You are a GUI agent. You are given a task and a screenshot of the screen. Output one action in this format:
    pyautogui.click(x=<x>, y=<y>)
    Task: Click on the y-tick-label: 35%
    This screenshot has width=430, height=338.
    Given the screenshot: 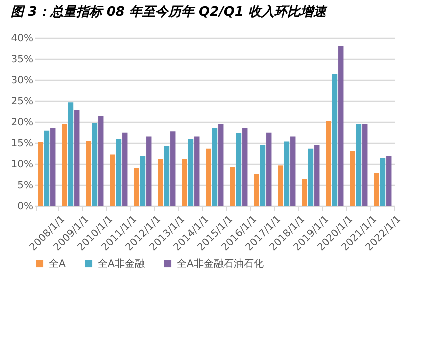 What is the action you would take?
    pyautogui.click(x=22, y=60)
    